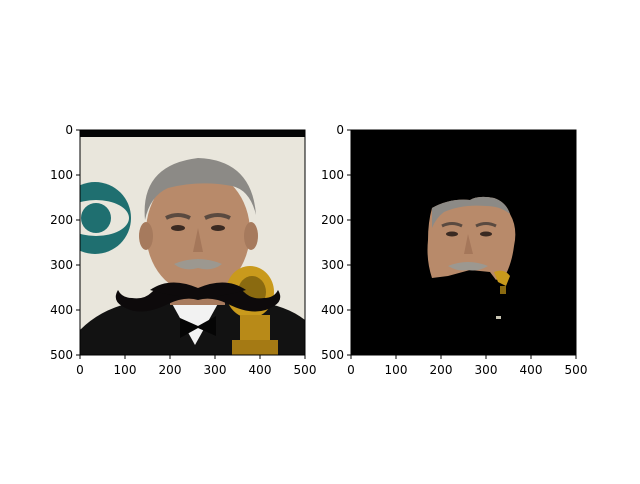 The width and height of the screenshot is (640, 484). What do you see at coordinates (332, 220) in the screenshot?
I see `right-ytick-label: 200` at bounding box center [332, 220].